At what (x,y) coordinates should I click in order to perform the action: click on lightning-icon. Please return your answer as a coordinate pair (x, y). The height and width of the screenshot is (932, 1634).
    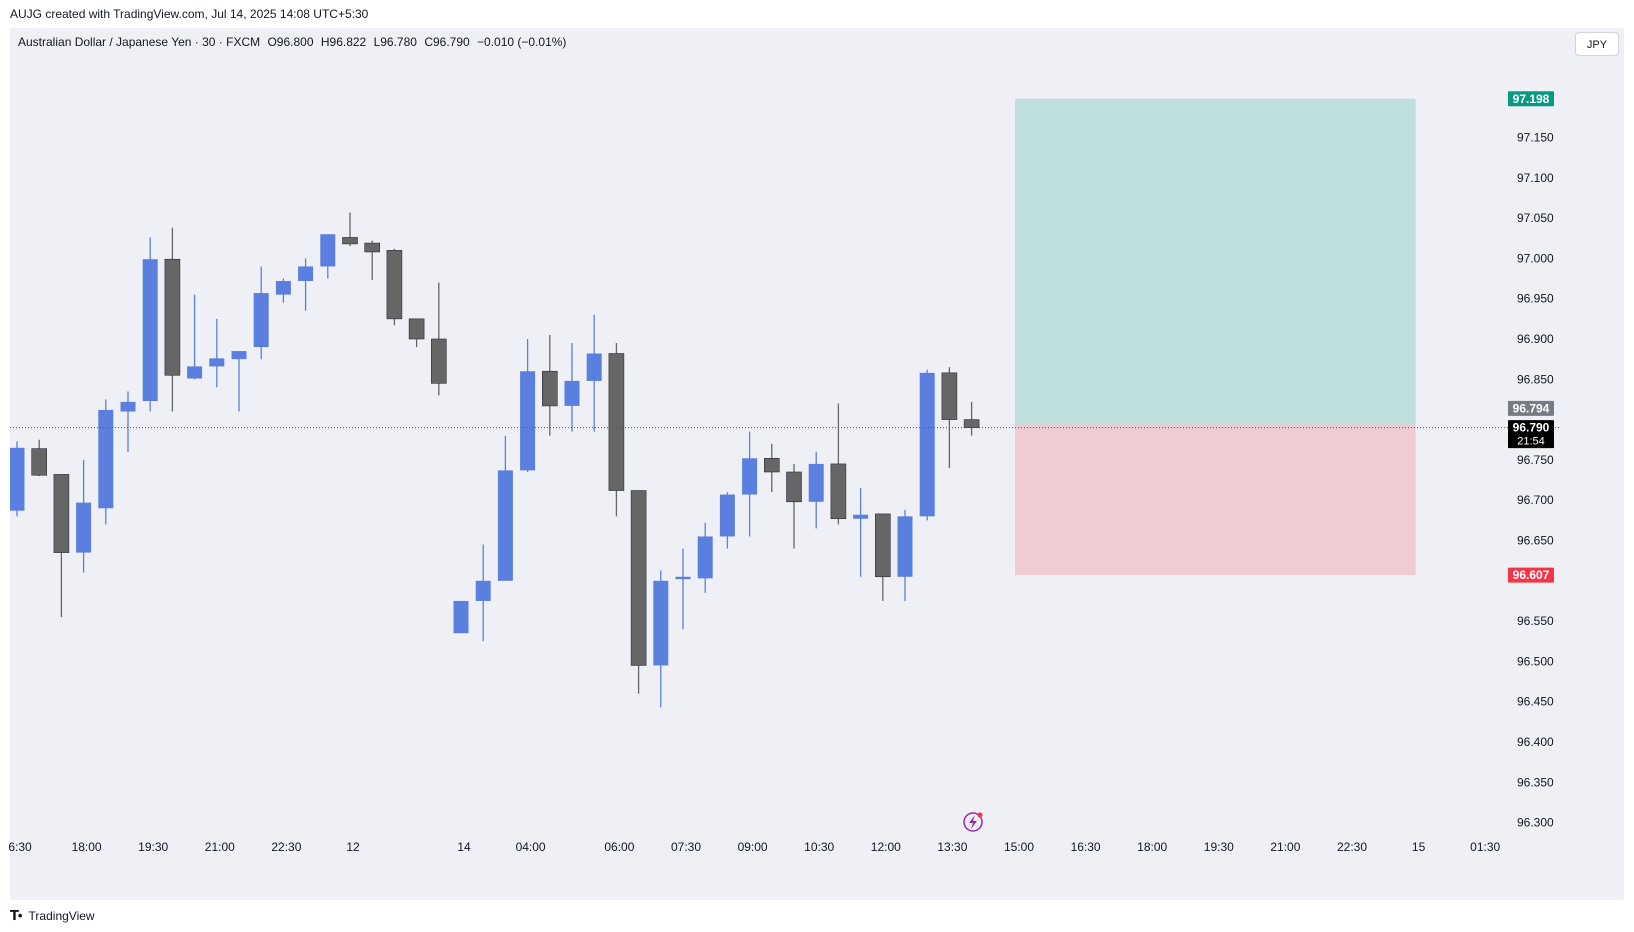
    Looking at the image, I should click on (973, 822).